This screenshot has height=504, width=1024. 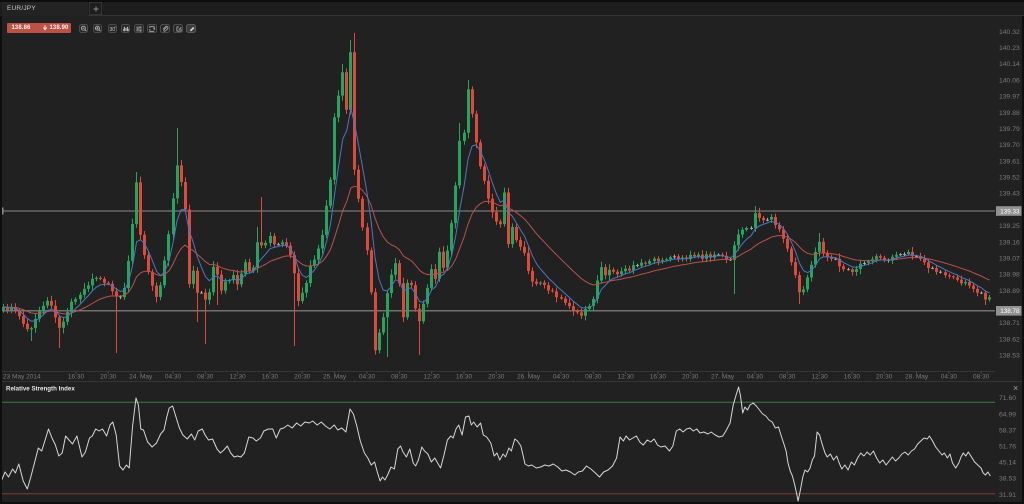 What do you see at coordinates (1009, 275) in the screenshot?
I see `svg-text: 138.98` at bounding box center [1009, 275].